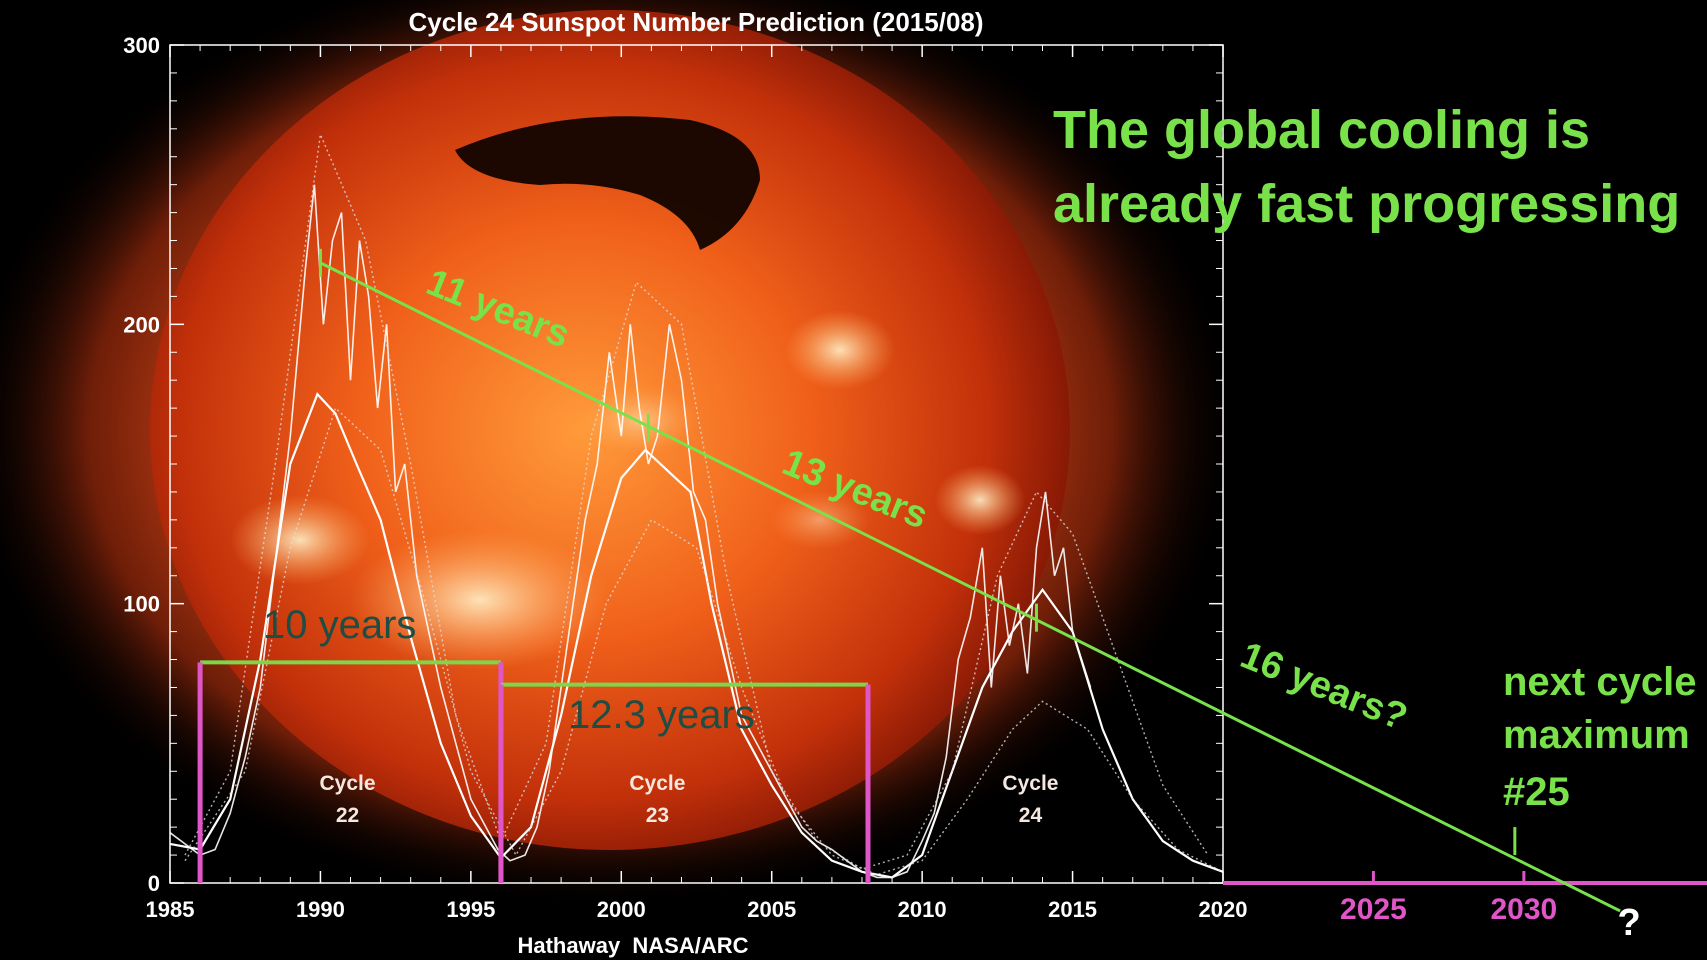  What do you see at coordinates (154, 883) in the screenshot?
I see `y-tick-label: 0` at bounding box center [154, 883].